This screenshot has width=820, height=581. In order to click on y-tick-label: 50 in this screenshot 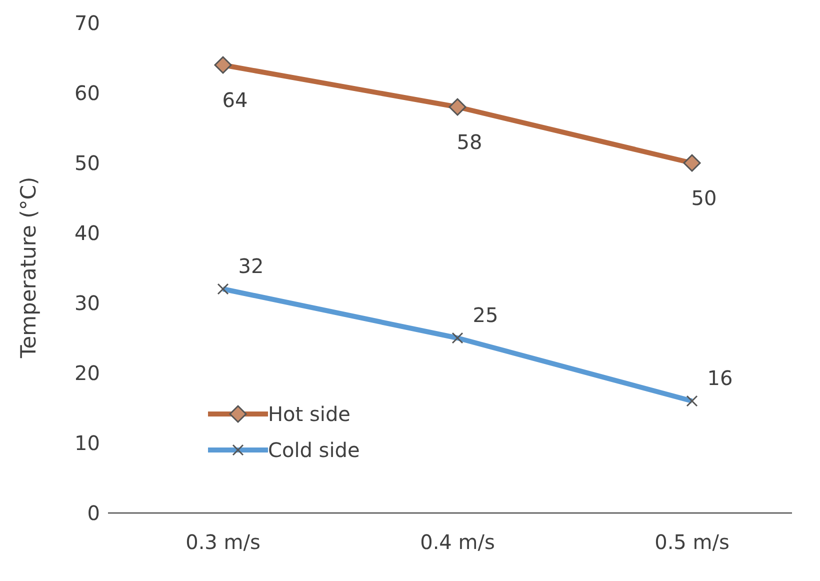, I will do `click(87, 163)`.